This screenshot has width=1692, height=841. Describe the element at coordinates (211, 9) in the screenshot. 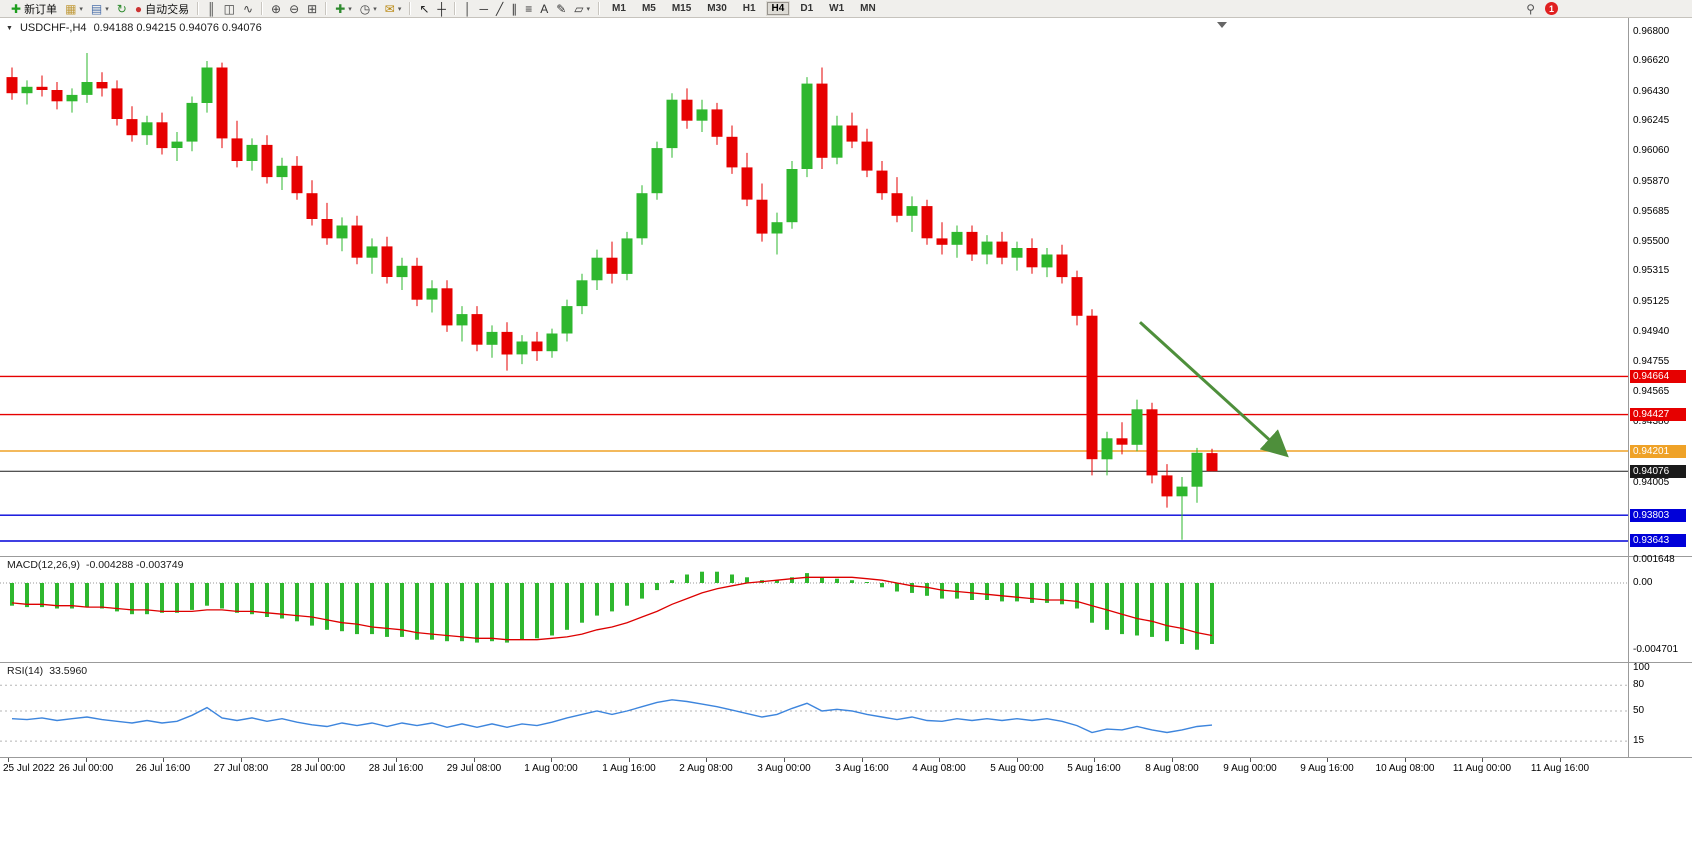

I see `bar-chart-button: ║` at that location.